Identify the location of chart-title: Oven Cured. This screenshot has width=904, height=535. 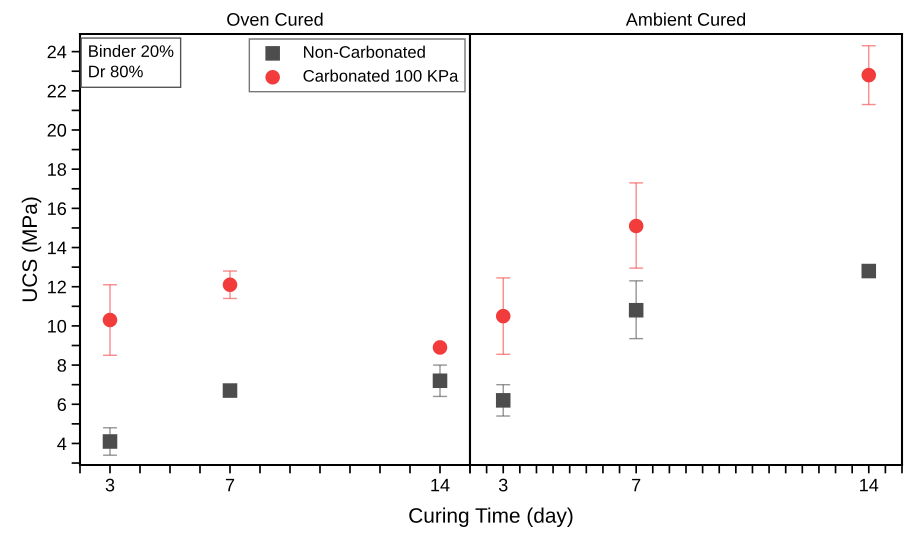
(275, 19).